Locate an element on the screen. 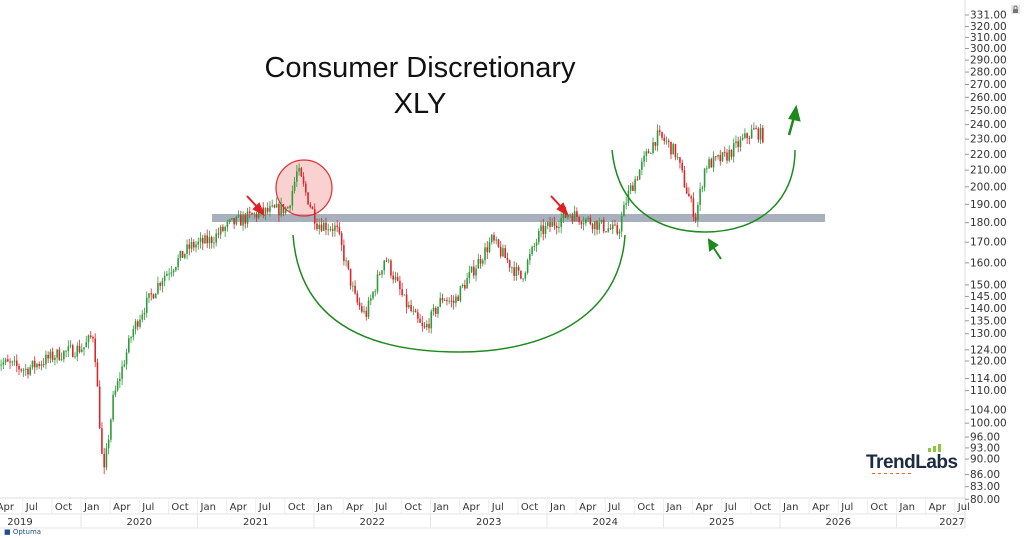 The width and height of the screenshot is (1024, 538). x-year-label: 2022 is located at coordinates (372, 522).